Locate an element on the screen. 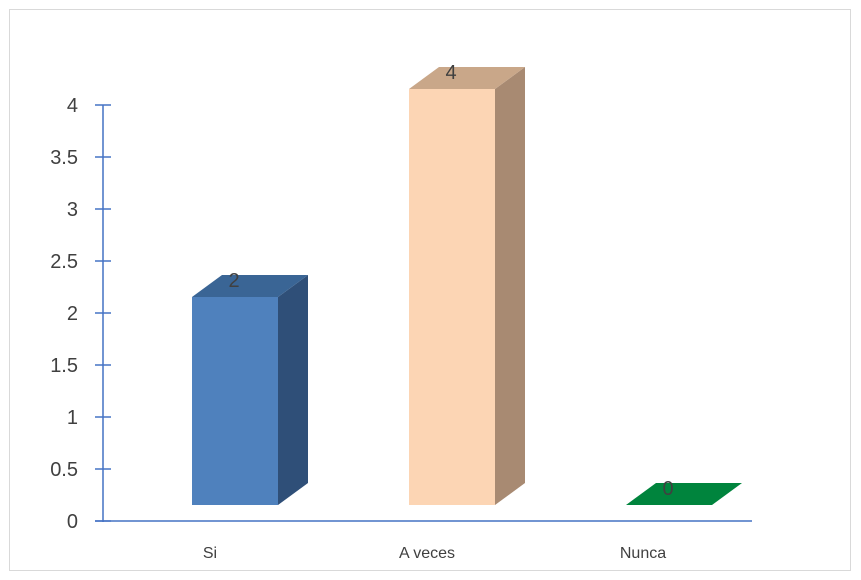 The height and width of the screenshot is (580, 861). bar-nunca is located at coordinates (684, 494).